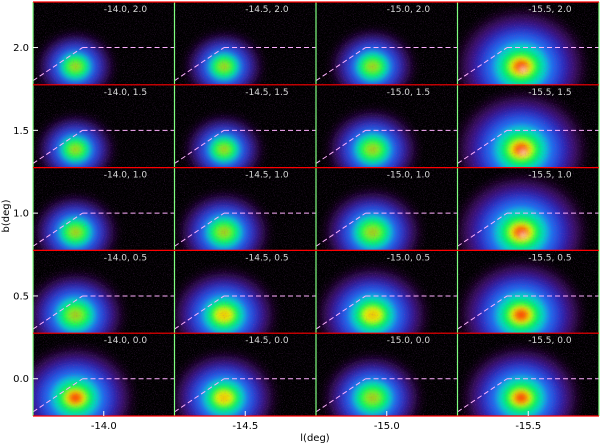  I want to click on panel: -15.0, 2.0, so click(386, 43).